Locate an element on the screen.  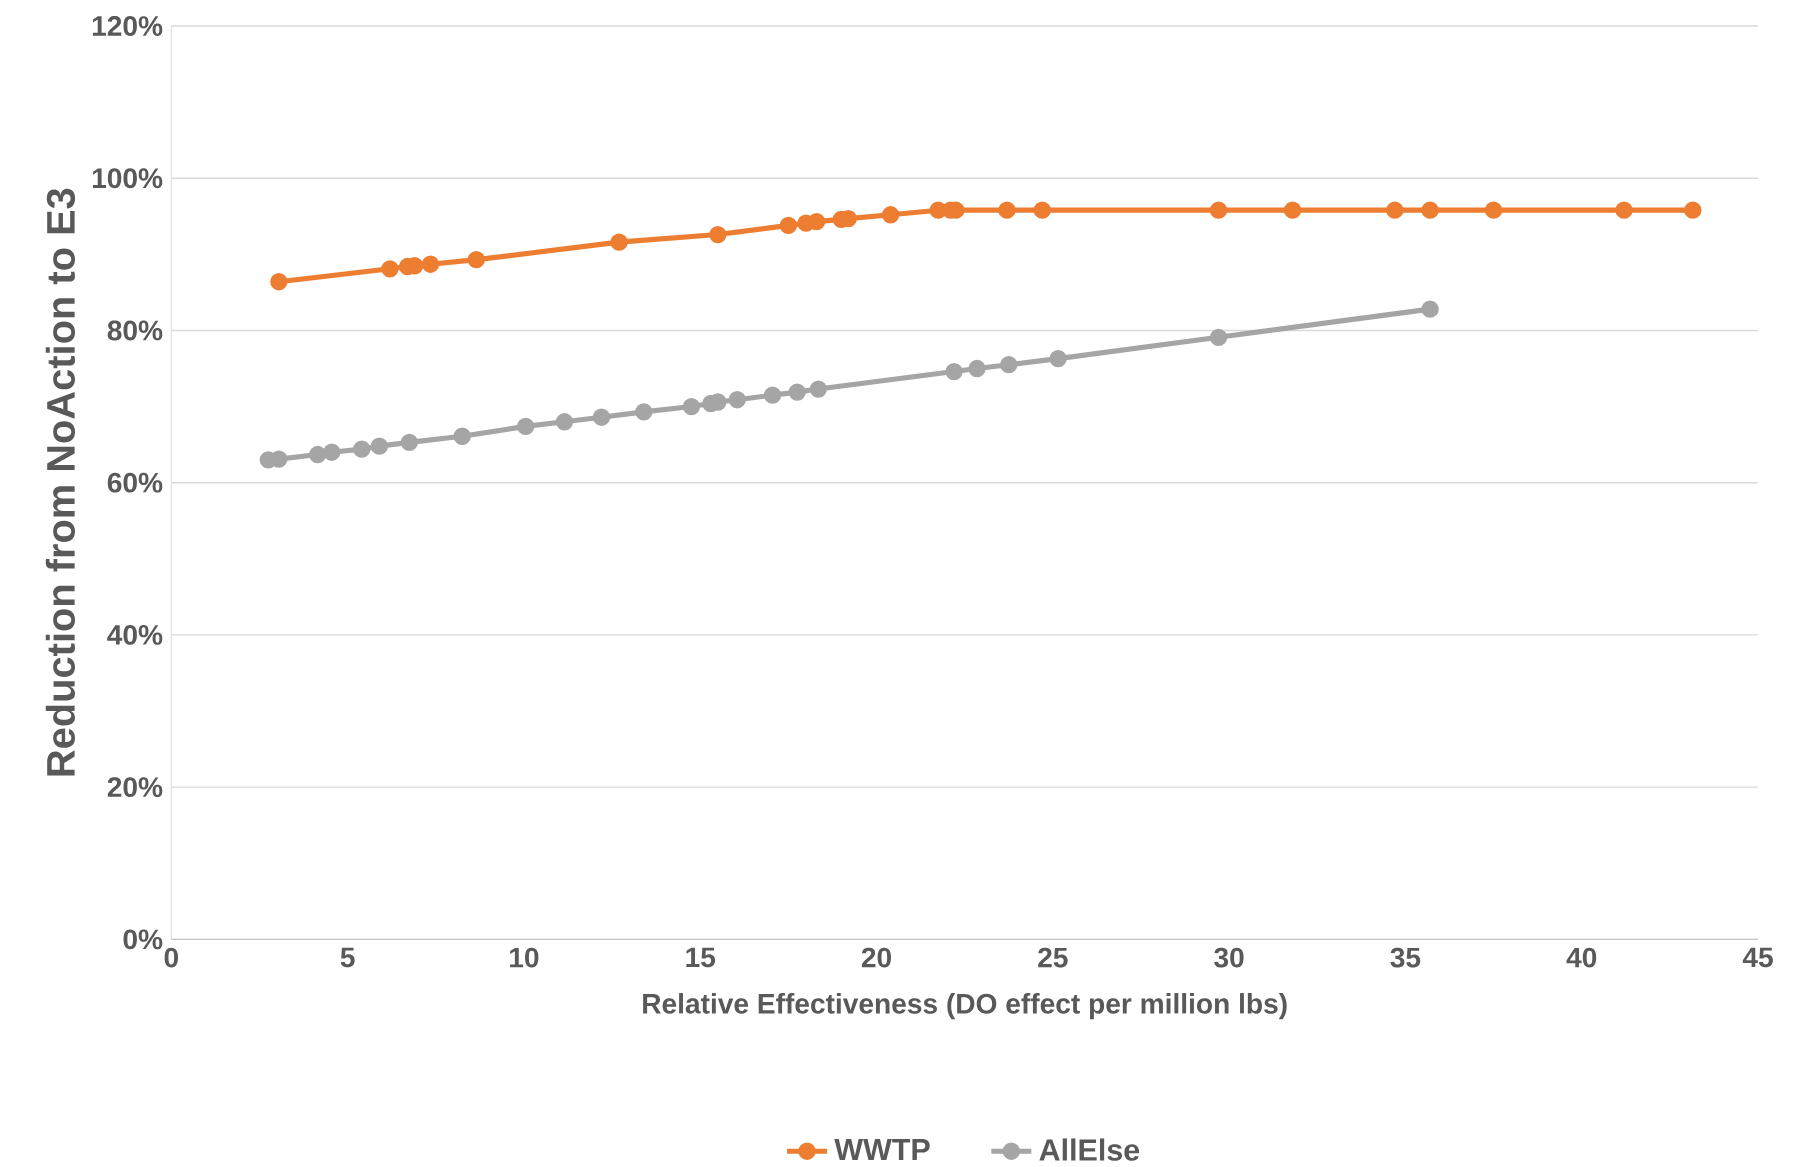
x-axis-title: Relative Effectiveness (DO effect per million lbs) is located at coordinates (965, 1006).